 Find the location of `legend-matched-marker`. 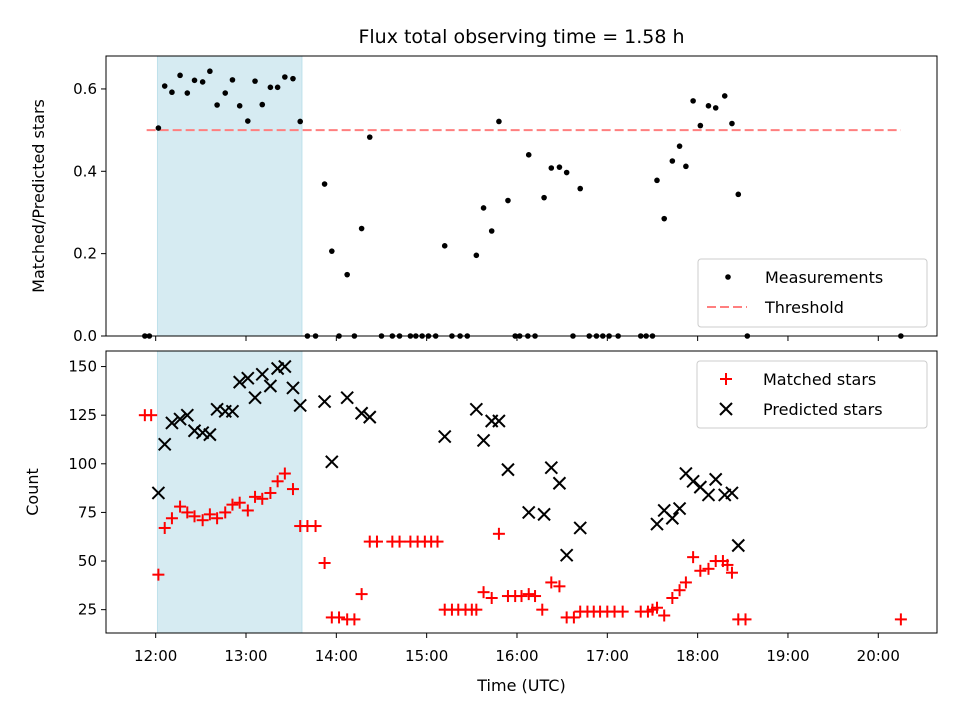

legend-matched-marker is located at coordinates (726, 379).